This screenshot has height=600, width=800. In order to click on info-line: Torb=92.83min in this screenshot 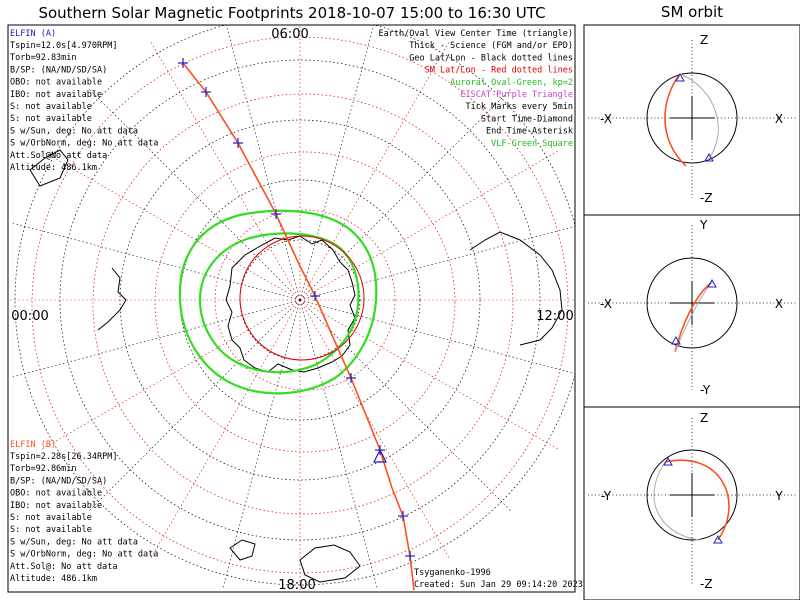, I will do `click(43, 58)`.